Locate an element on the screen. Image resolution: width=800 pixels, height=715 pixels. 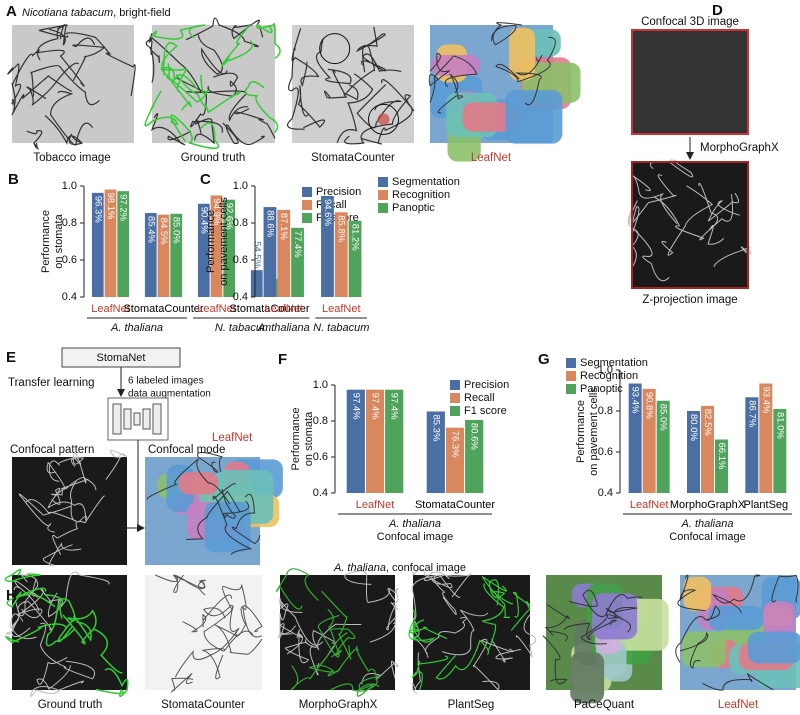
panel-label: H is located at coordinates (11, 595).